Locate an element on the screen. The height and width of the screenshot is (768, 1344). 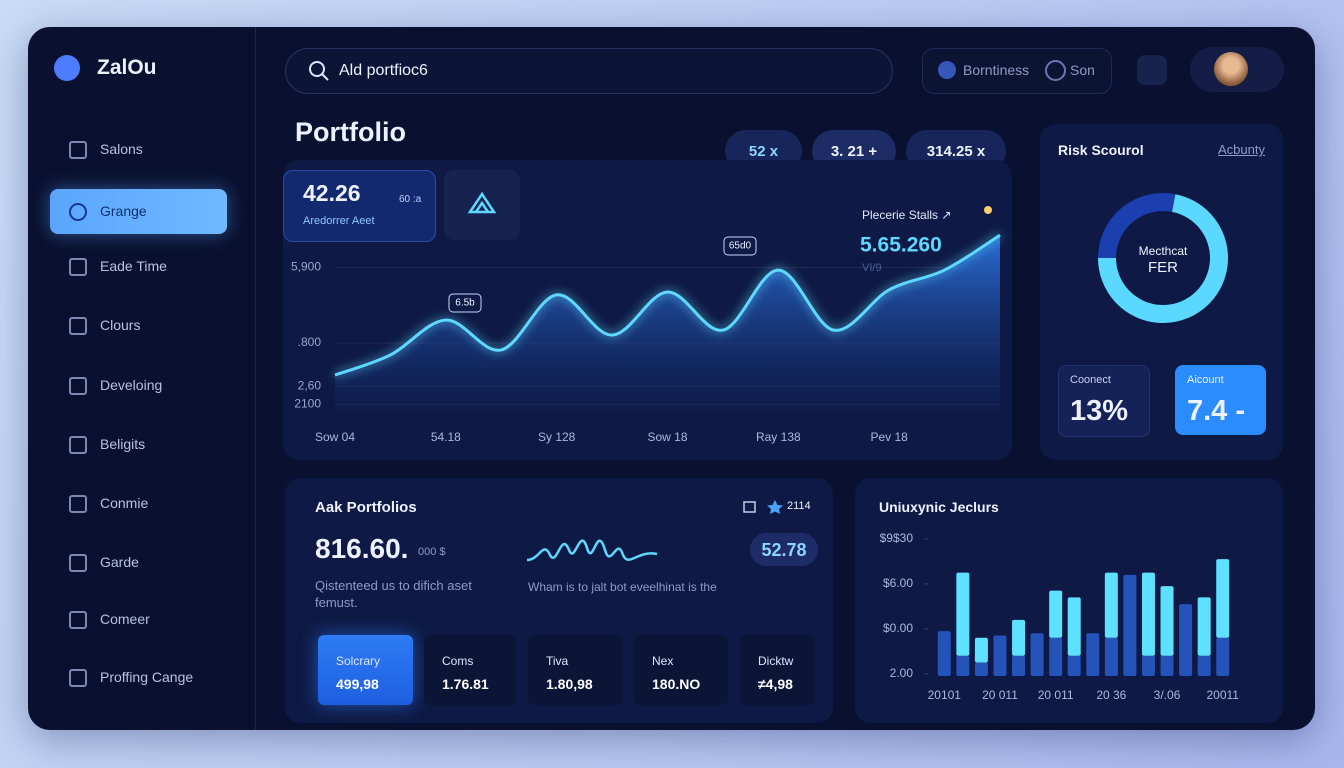
nav-item: Comeer is located at coordinates (125, 619).